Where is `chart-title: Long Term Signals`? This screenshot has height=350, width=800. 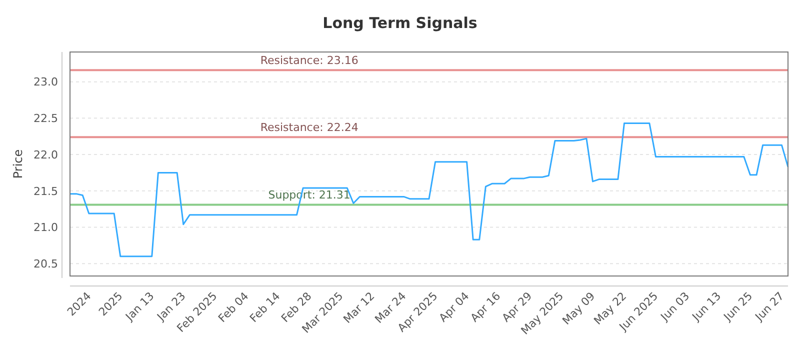
chart-title: Long Term Signals is located at coordinates (400, 23).